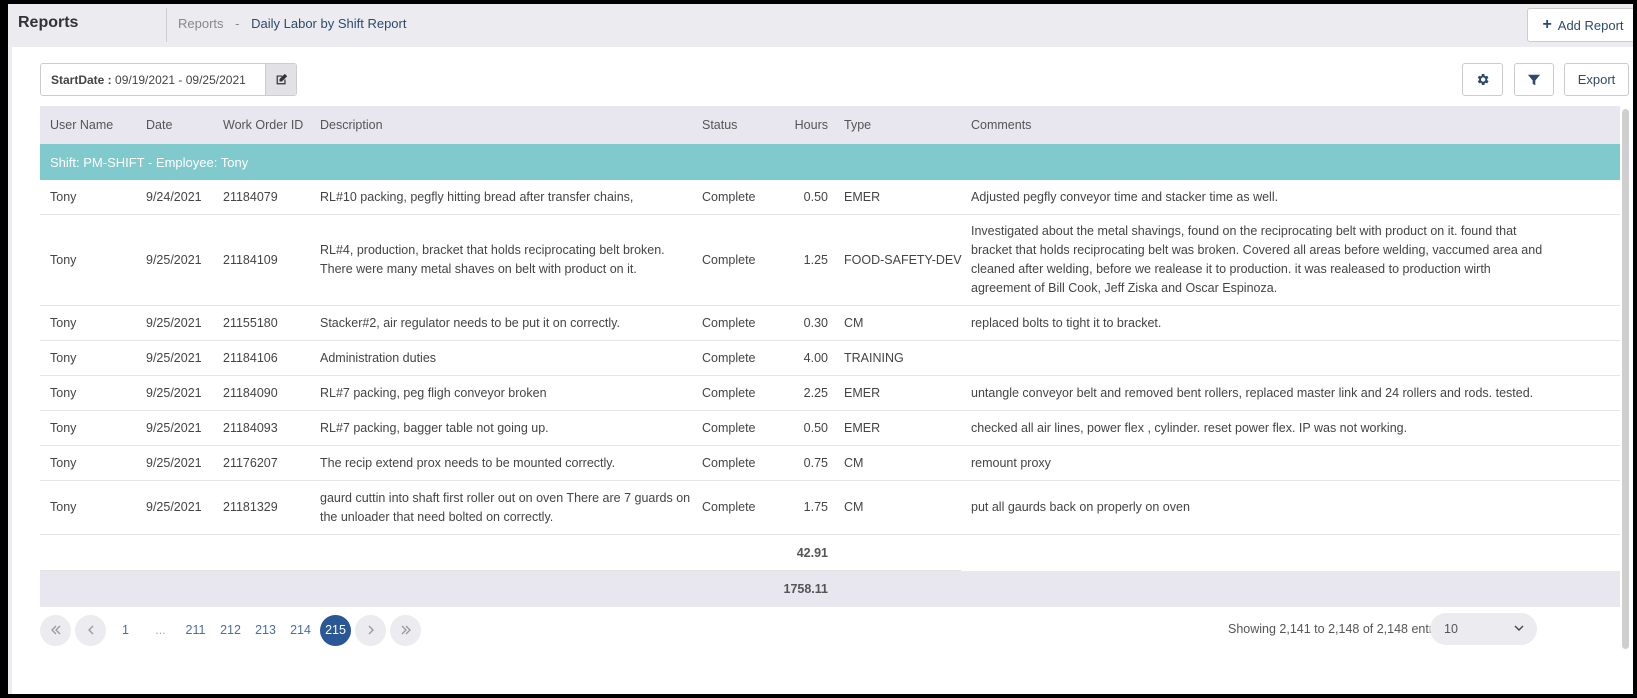  Describe the element at coordinates (335, 630) in the screenshot. I see `current-page: 215` at that location.